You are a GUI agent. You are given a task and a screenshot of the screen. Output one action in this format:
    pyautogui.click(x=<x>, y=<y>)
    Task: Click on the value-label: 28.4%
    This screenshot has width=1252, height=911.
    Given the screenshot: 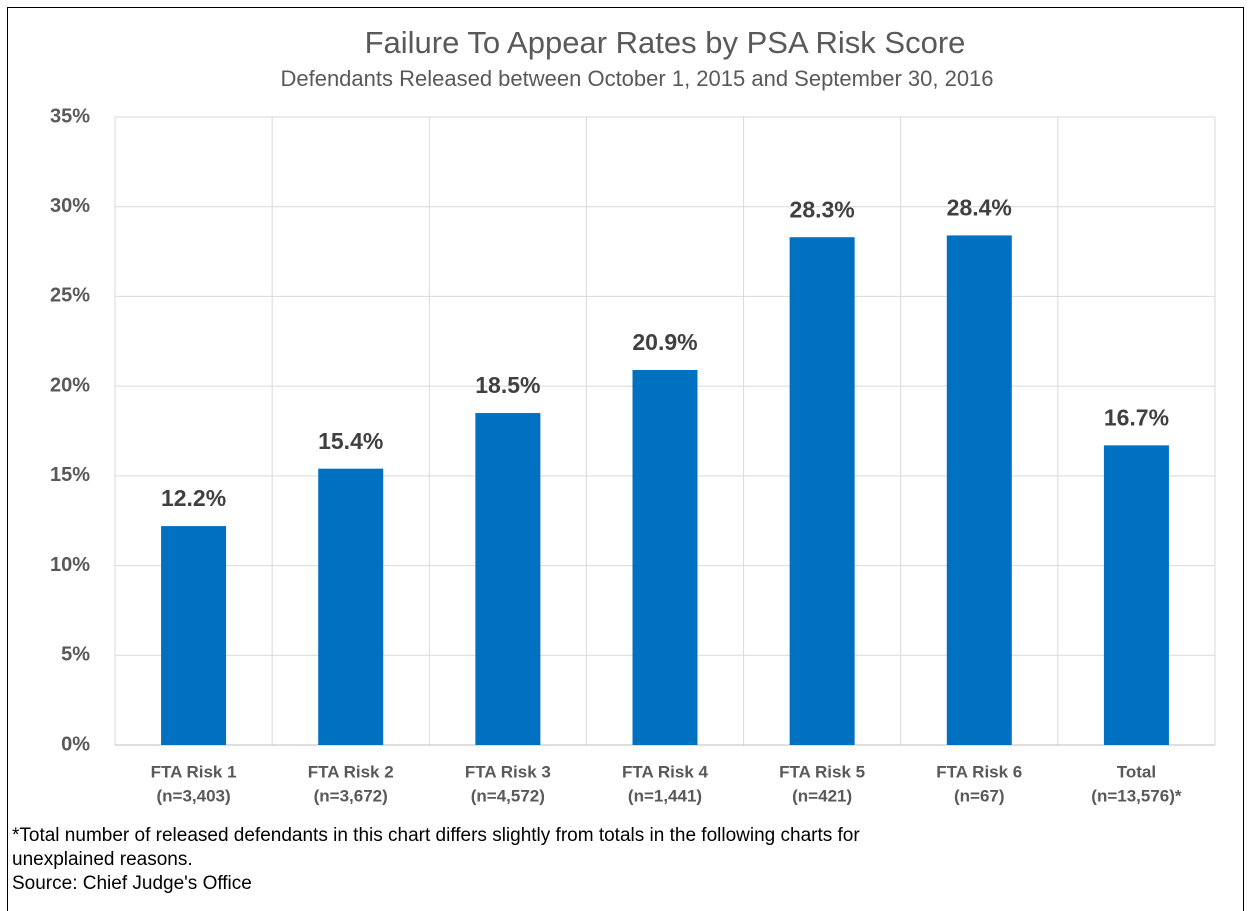 What is the action you would take?
    pyautogui.click(x=979, y=208)
    